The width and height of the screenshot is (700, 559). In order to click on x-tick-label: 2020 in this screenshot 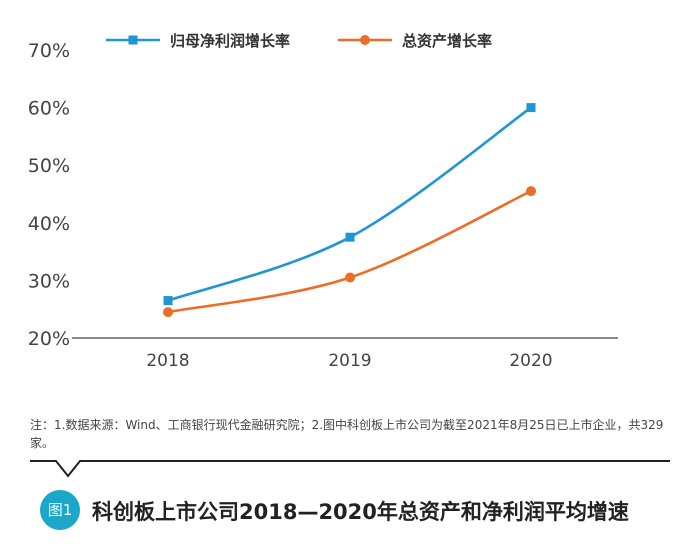, I will do `click(530, 361)`.